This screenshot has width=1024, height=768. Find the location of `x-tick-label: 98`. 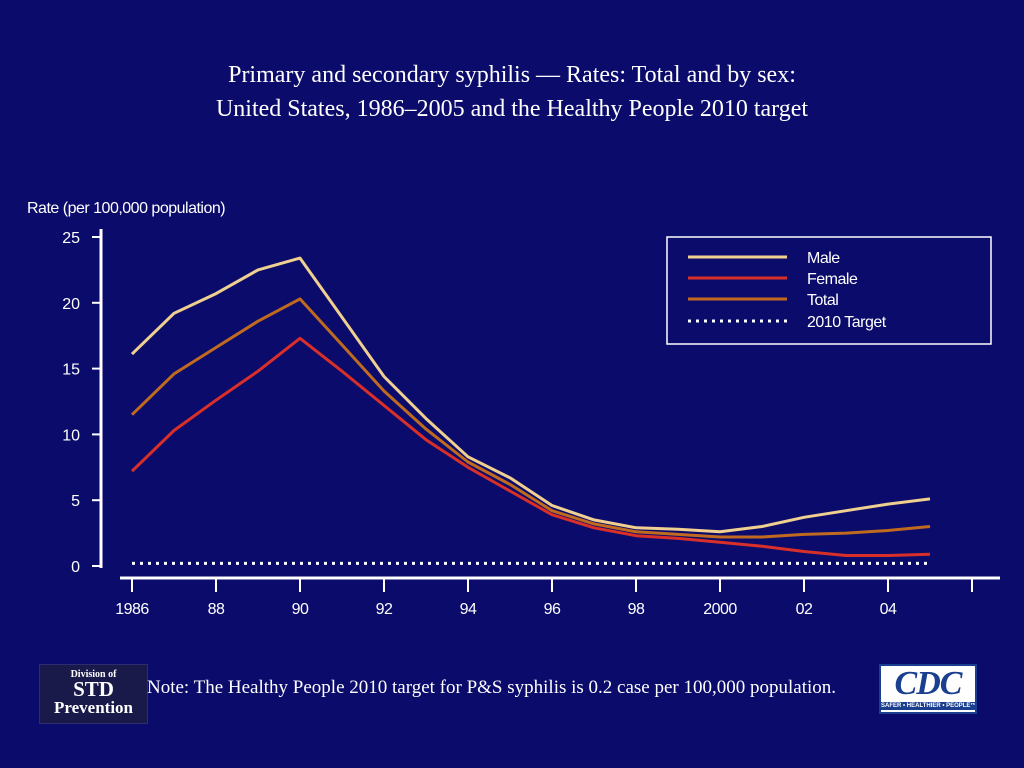

x-tick-label: 98 is located at coordinates (636, 609).